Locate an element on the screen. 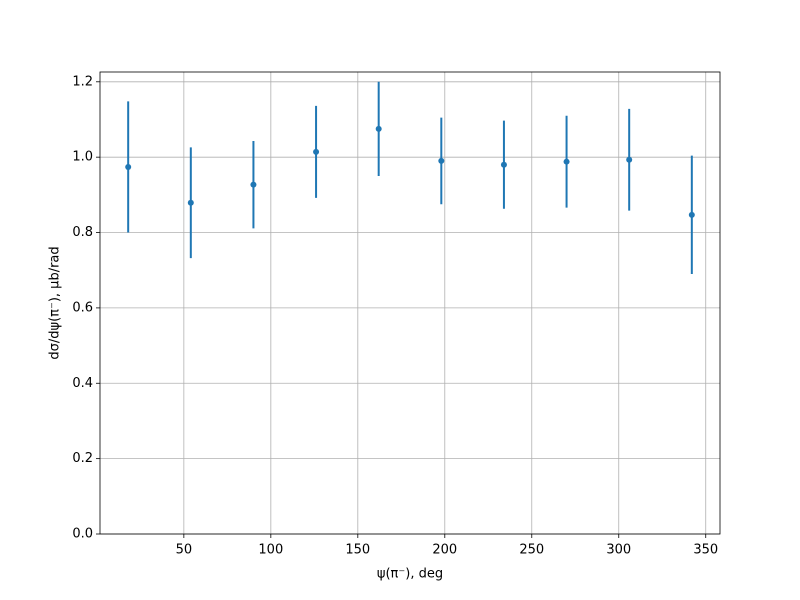 The image size is (800, 600). x-tick-label: 250 is located at coordinates (531, 550).